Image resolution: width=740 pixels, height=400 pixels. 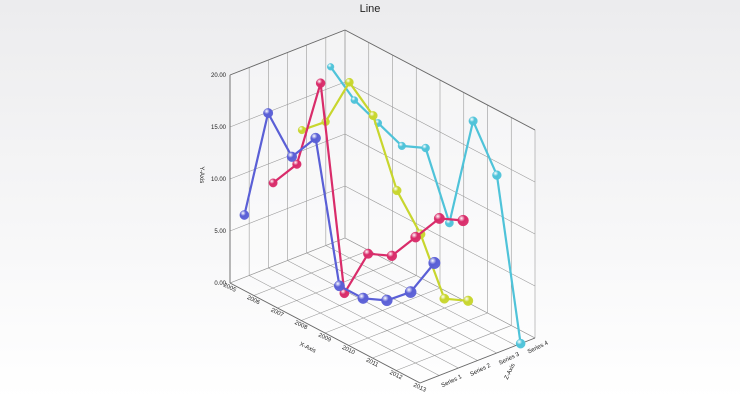 What do you see at coordinates (253, 301) in the screenshot?
I see `x-tick-label: 2006` at bounding box center [253, 301].